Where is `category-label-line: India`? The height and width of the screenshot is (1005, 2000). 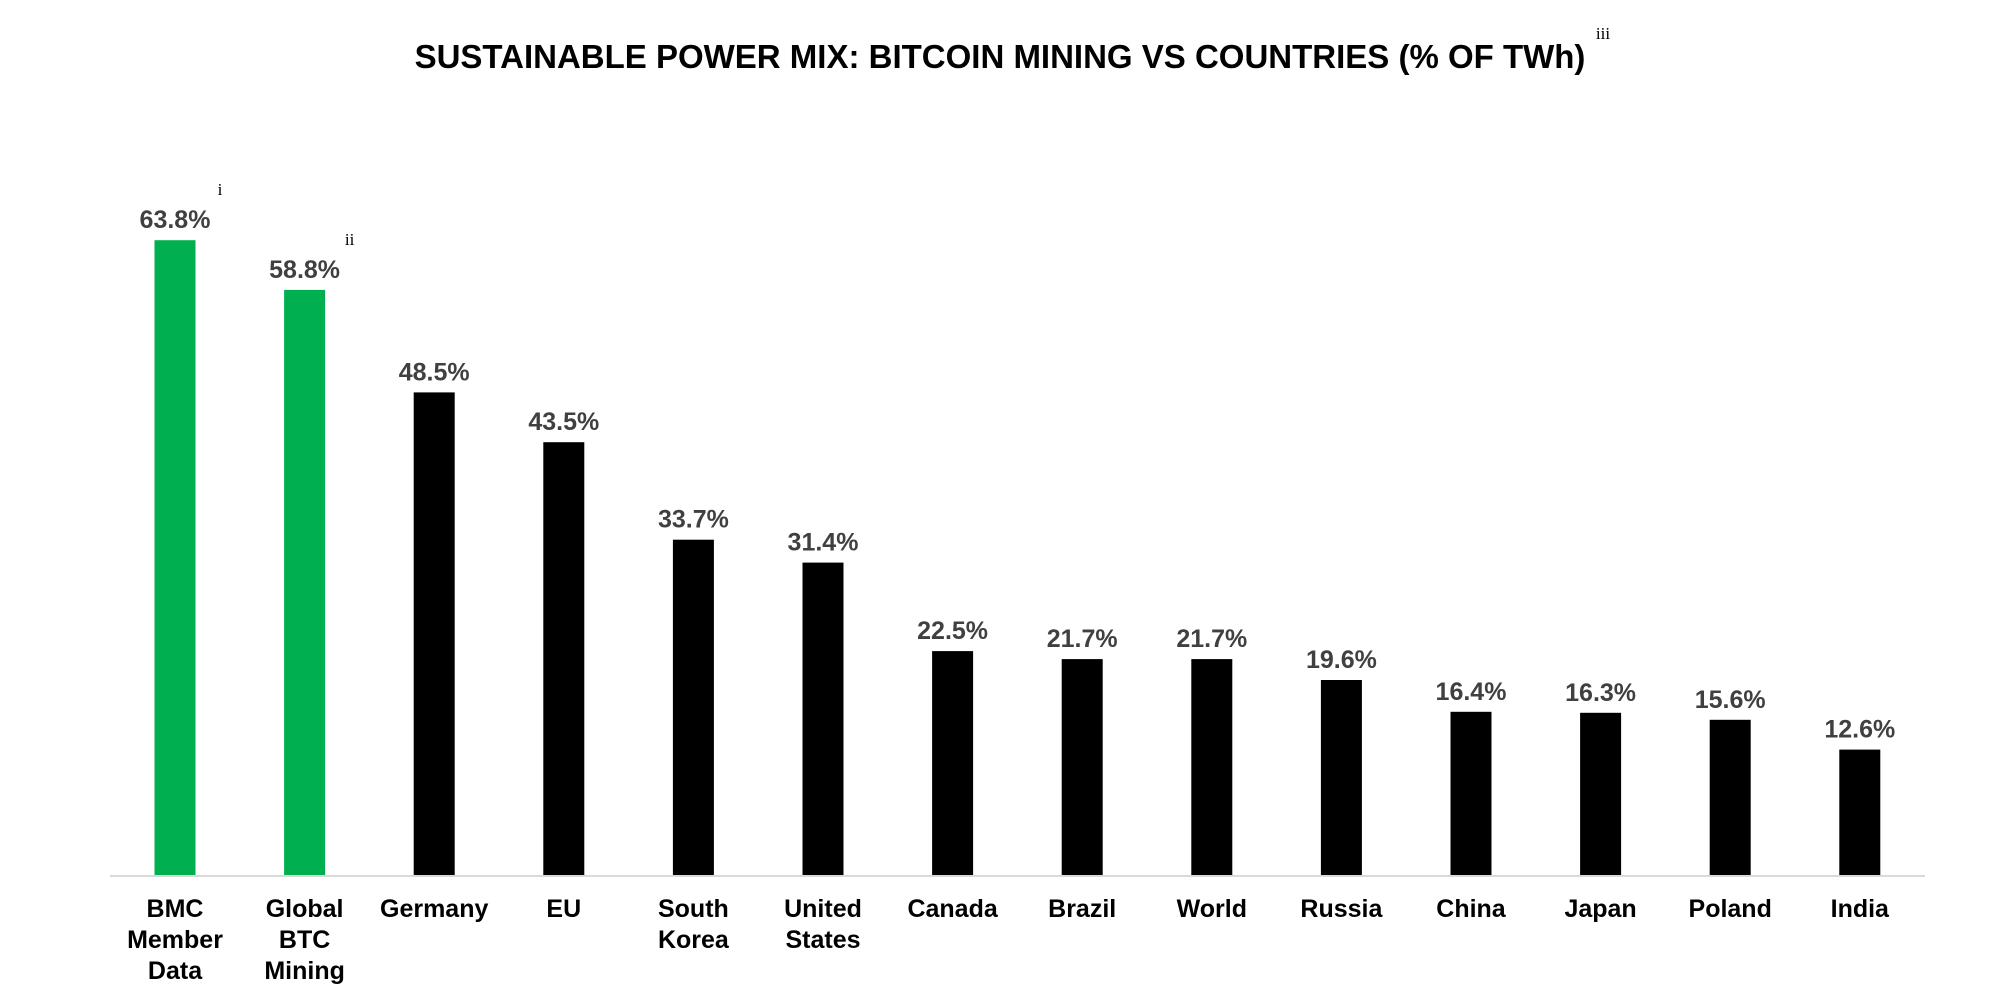 category-label-line: India is located at coordinates (1860, 909).